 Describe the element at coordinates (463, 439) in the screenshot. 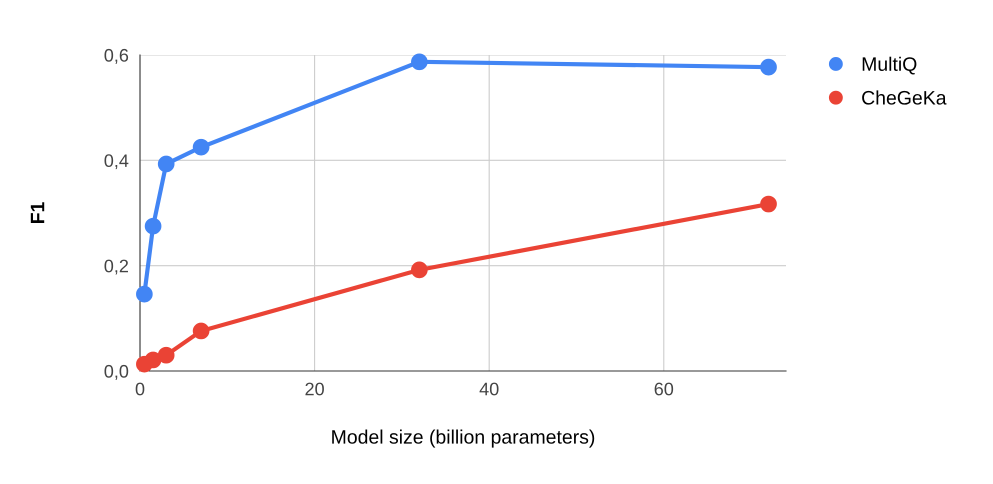

I see `x-axis-title: Model size (billion parameters)` at that location.